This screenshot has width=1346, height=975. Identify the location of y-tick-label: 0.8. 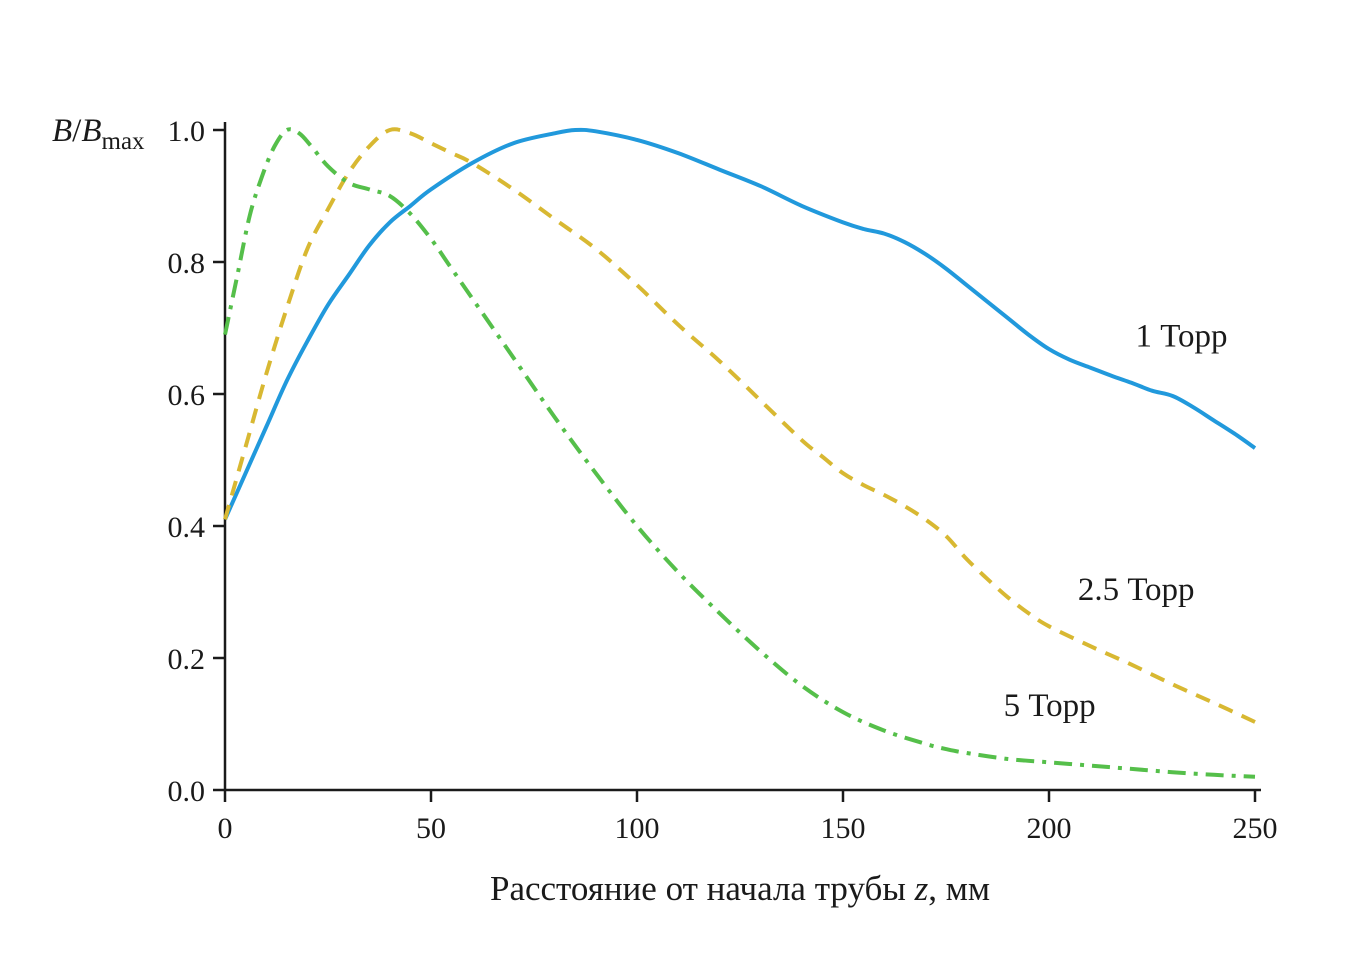
(187, 263).